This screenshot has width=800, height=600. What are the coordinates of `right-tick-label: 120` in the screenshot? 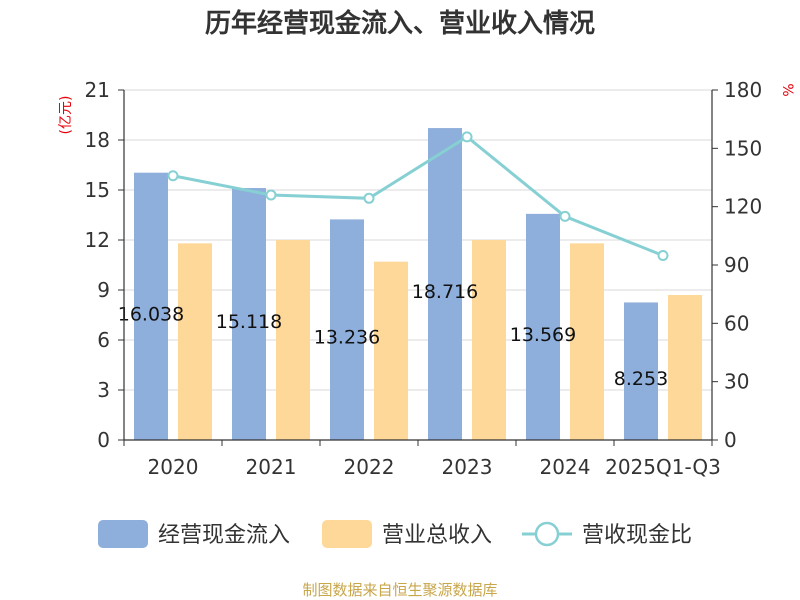 It's located at (743, 207).